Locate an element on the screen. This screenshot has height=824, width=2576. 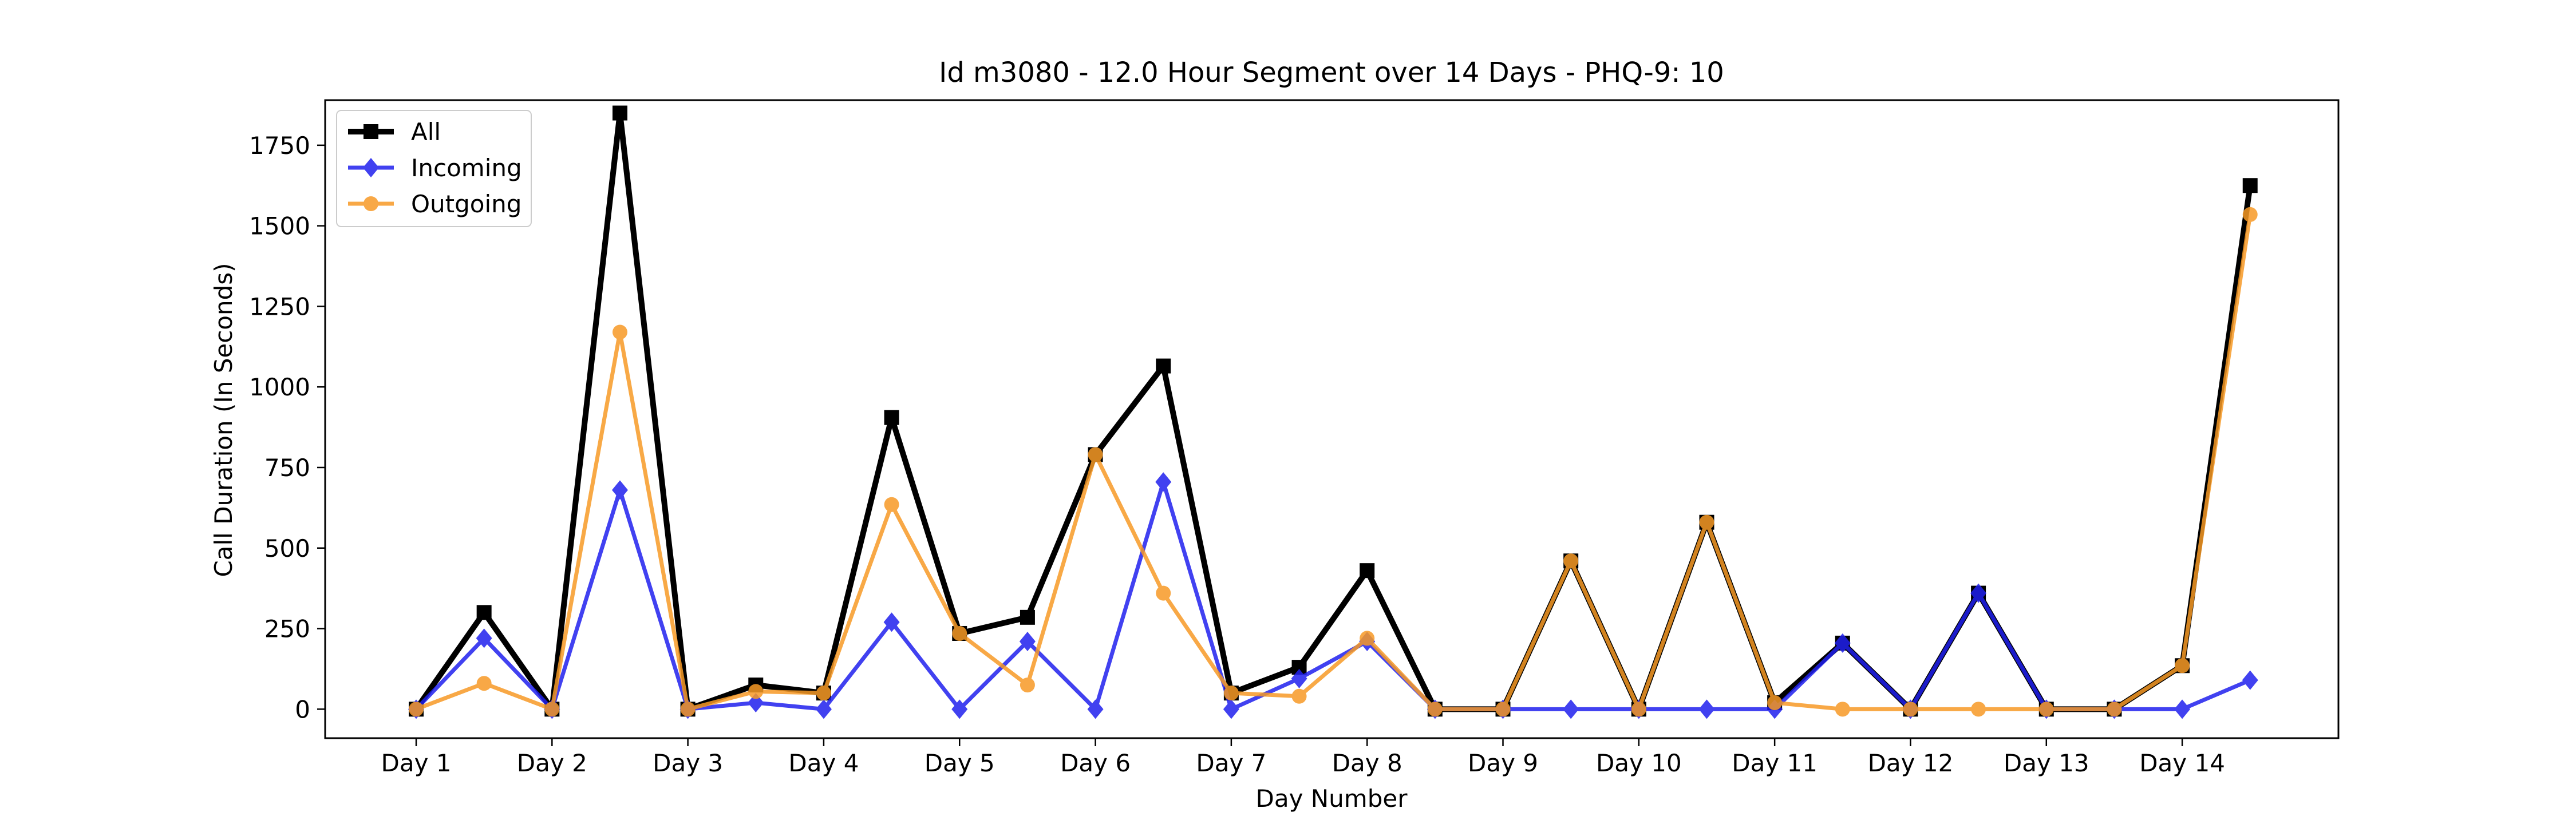
y-tick-label: 500 is located at coordinates (287, 548).